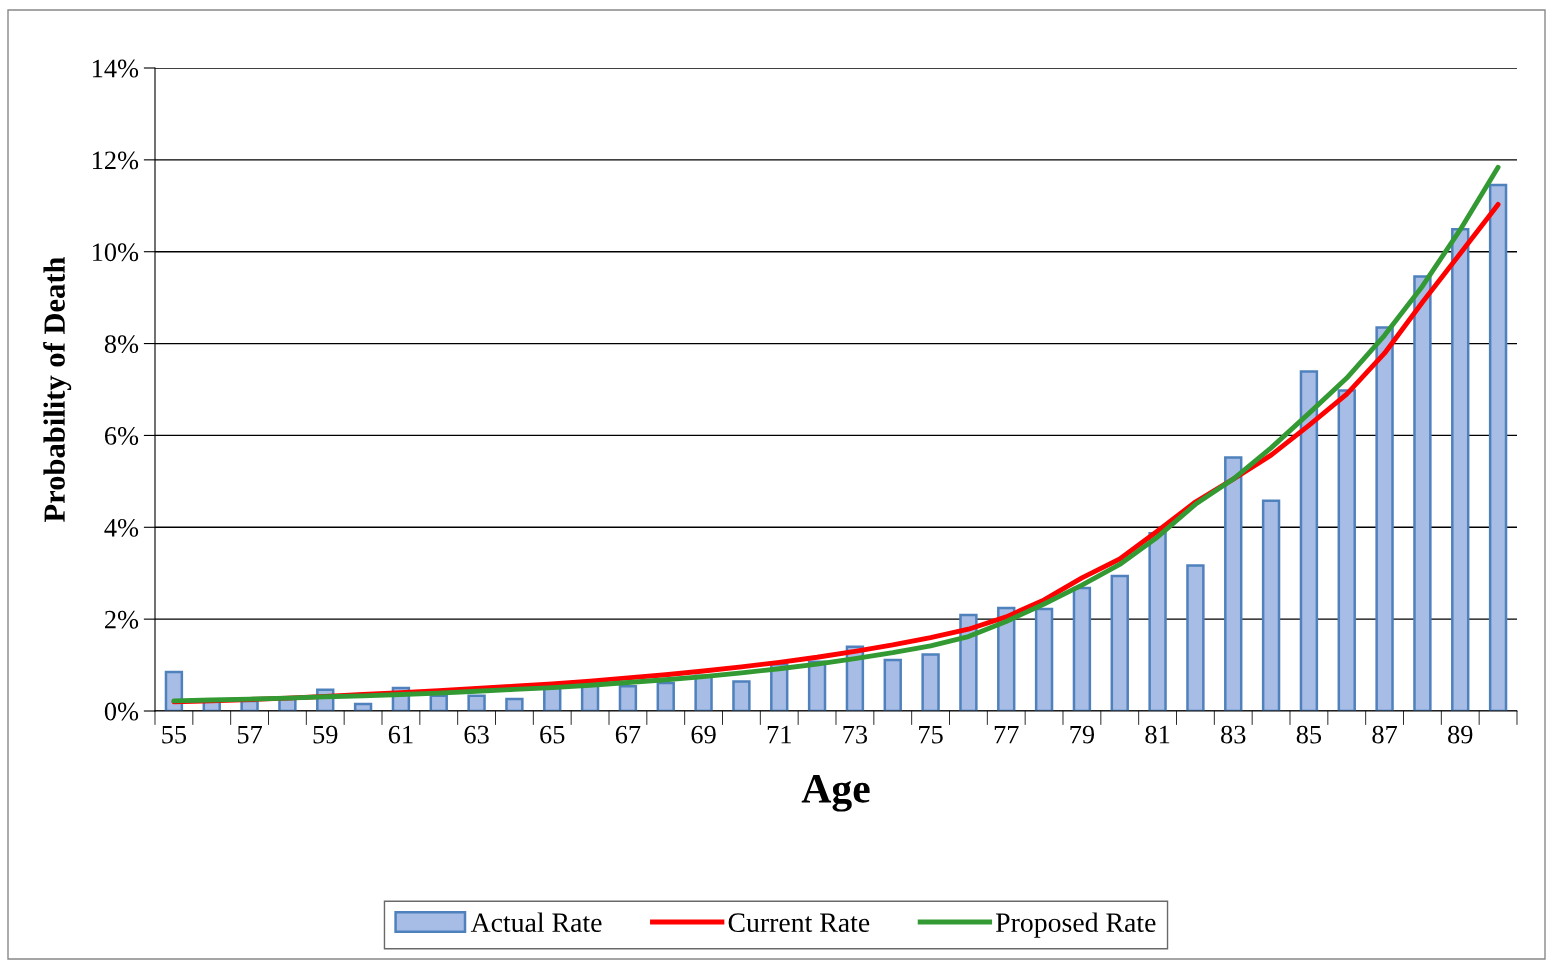  Describe the element at coordinates (835, 793) in the screenshot. I see `x-axis-title: Age` at that location.